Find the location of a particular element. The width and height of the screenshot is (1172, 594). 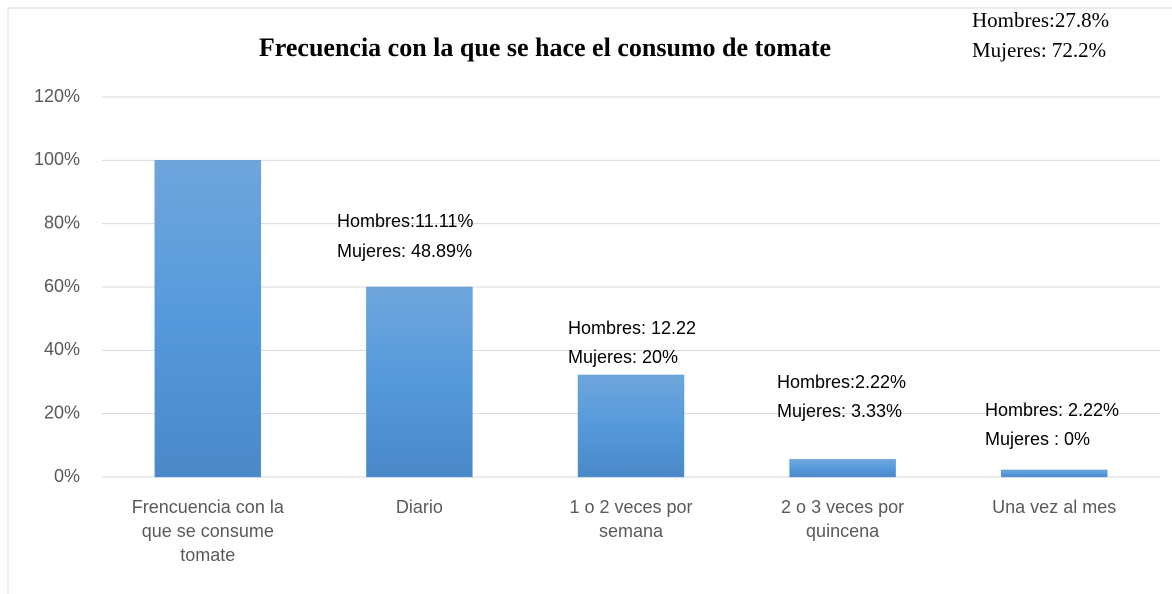

annotation: Mujeres: 72.2% is located at coordinates (1039, 50).